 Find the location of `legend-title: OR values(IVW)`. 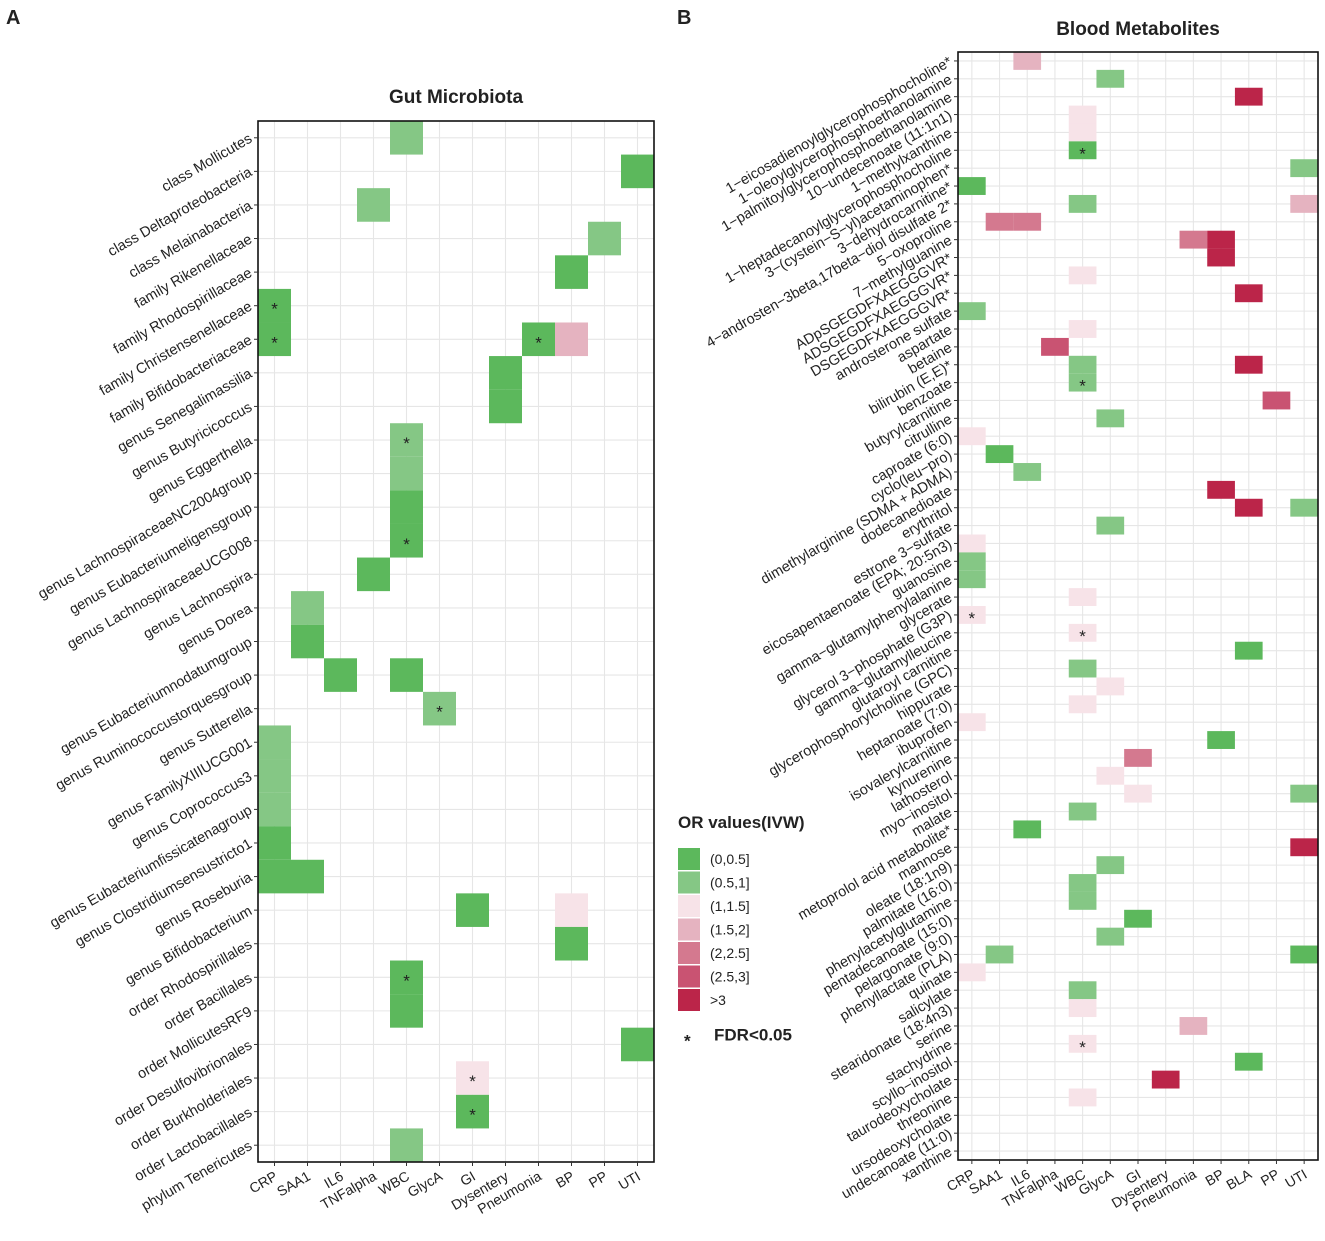

legend-title: OR values(IVW) is located at coordinates (741, 822).